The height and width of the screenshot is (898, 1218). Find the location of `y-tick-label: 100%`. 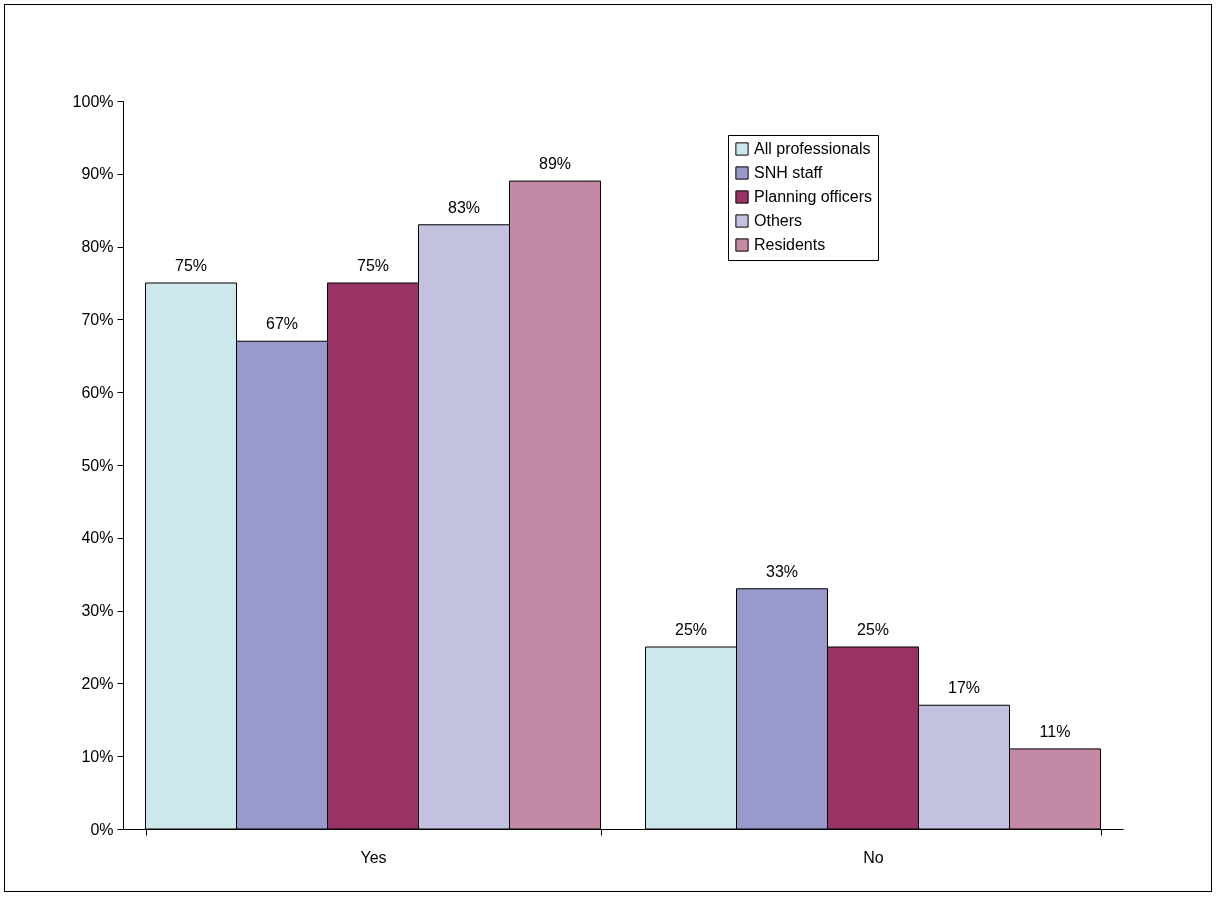

y-tick-label: 100% is located at coordinates (93, 101).